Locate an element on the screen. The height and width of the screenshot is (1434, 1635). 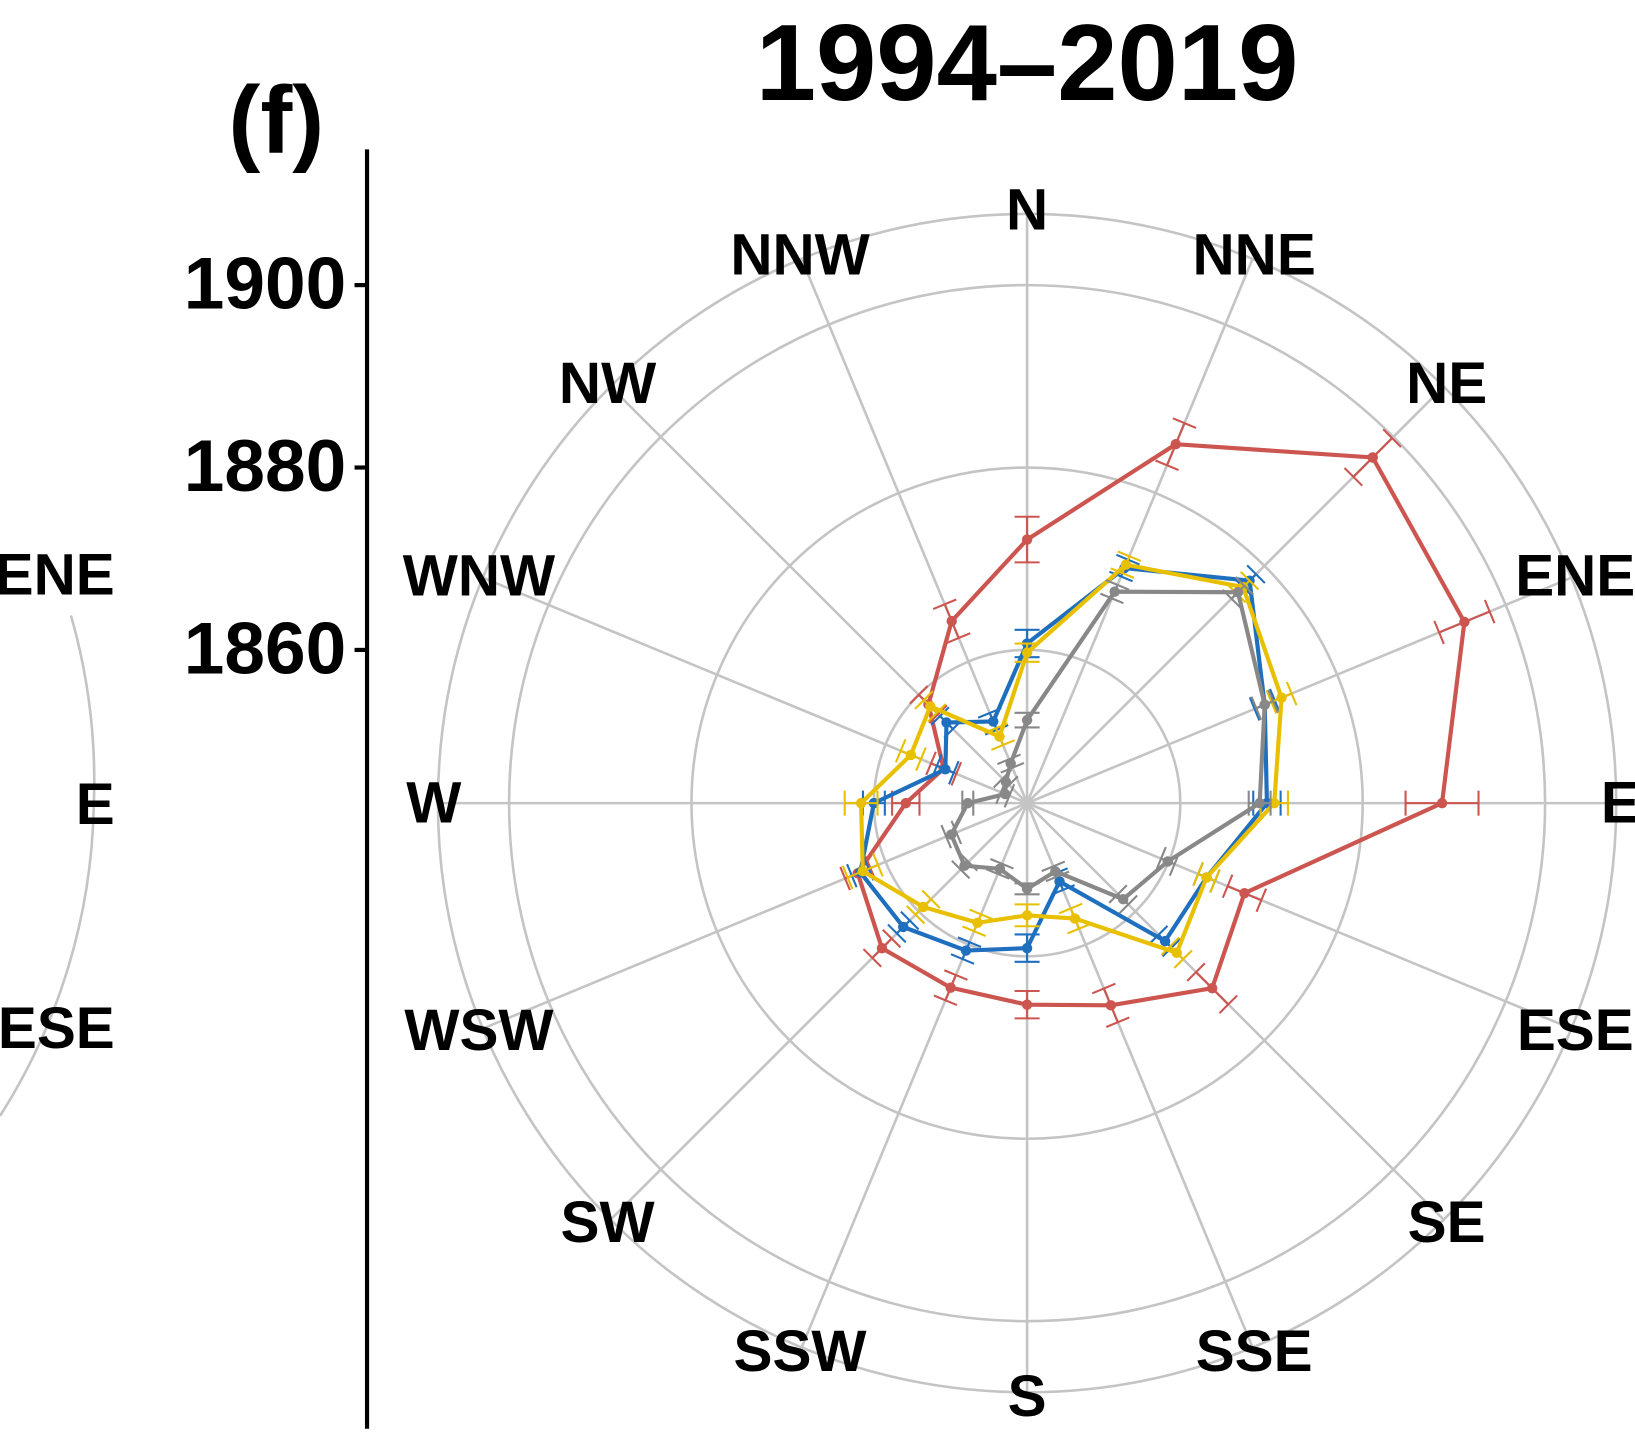
direction-label: ESE is located at coordinates (1575, 1030).